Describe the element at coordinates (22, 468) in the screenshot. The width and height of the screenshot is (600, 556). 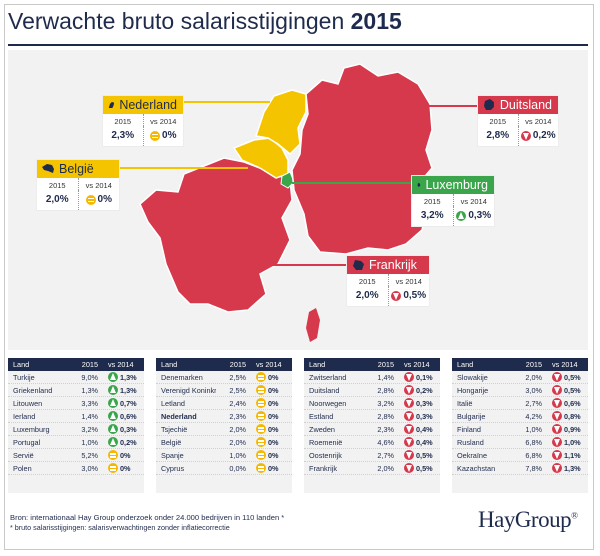
I see `cell-land: Polen` at that location.